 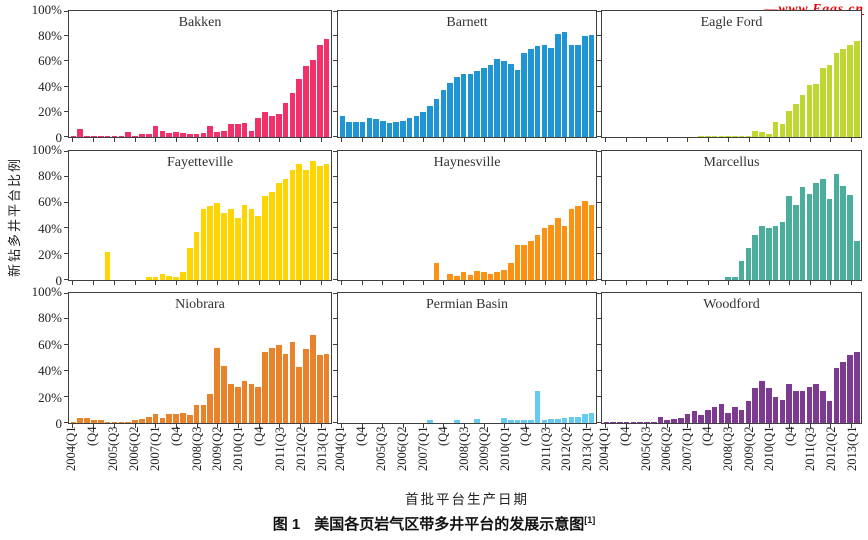 I want to click on y-tick-label: 20%, so click(x=50, y=254).